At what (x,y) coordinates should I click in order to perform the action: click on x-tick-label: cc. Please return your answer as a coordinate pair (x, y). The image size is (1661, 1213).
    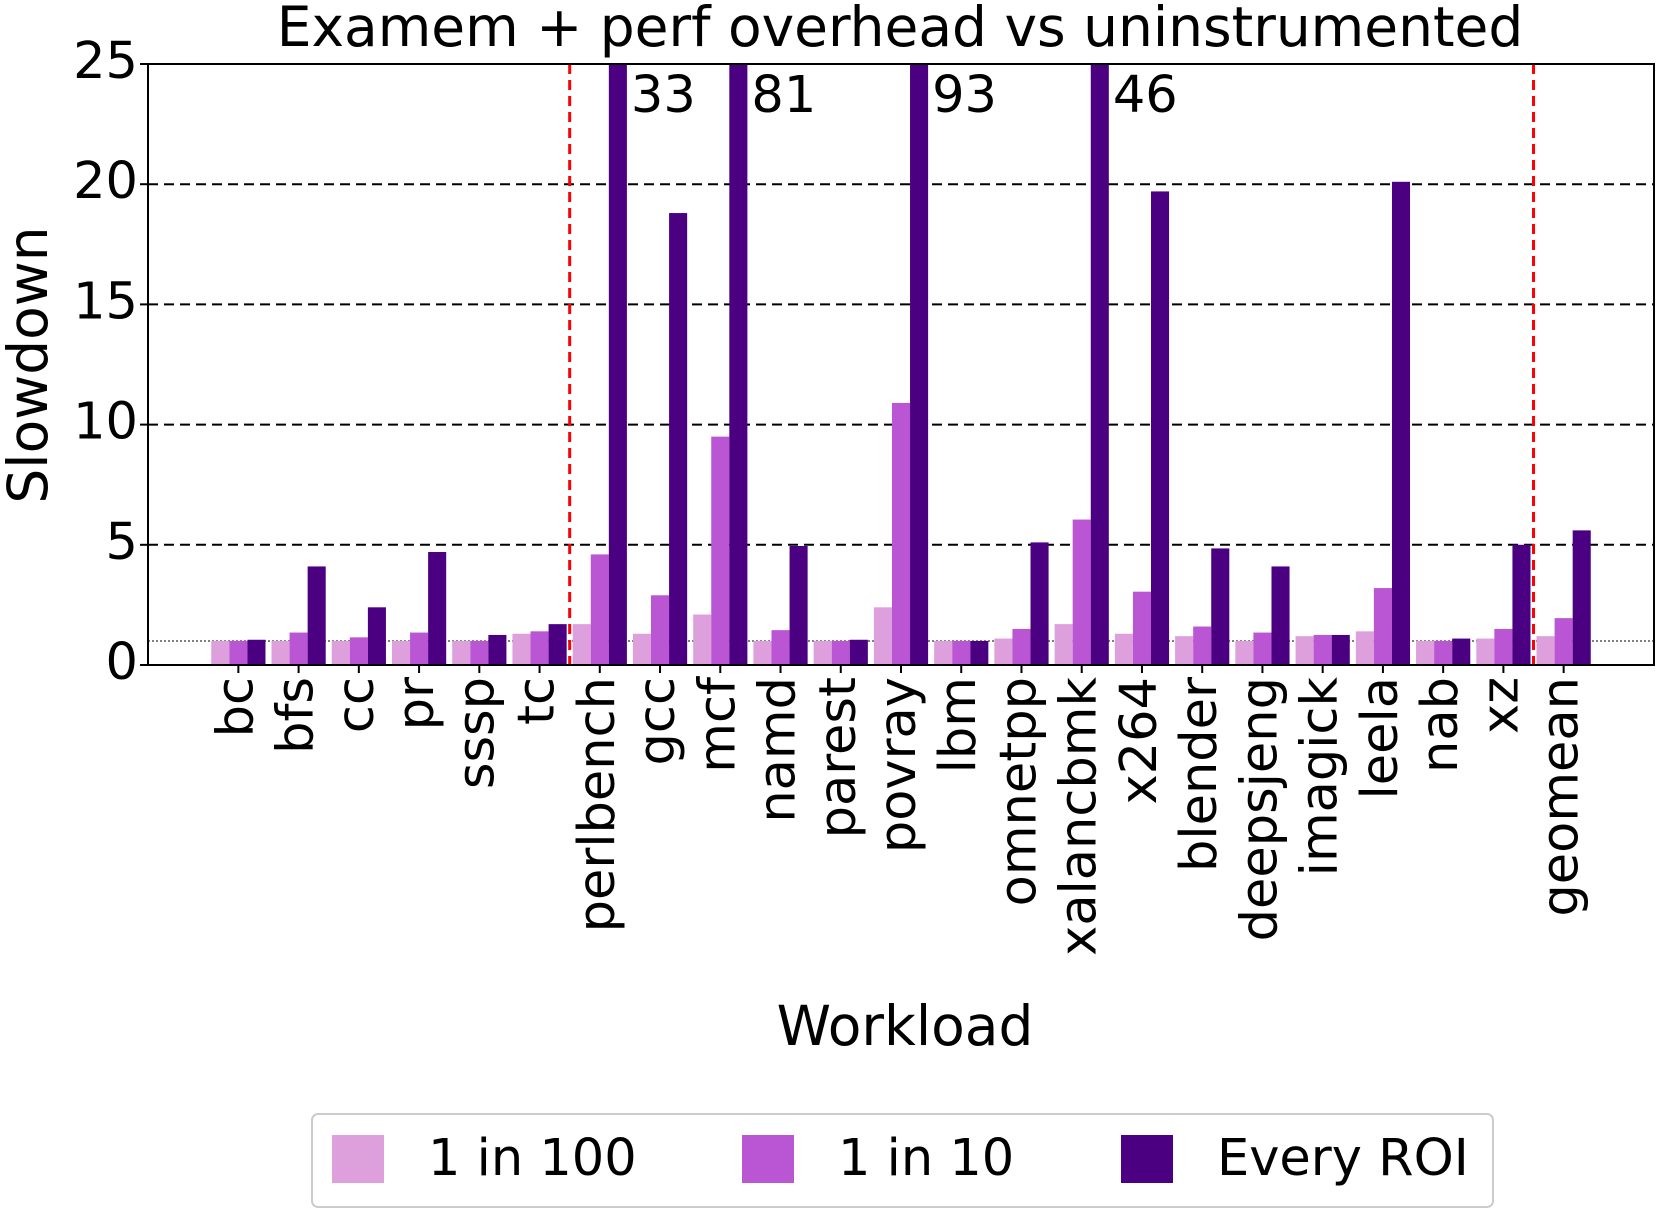
    Looking at the image, I should click on (356, 705).